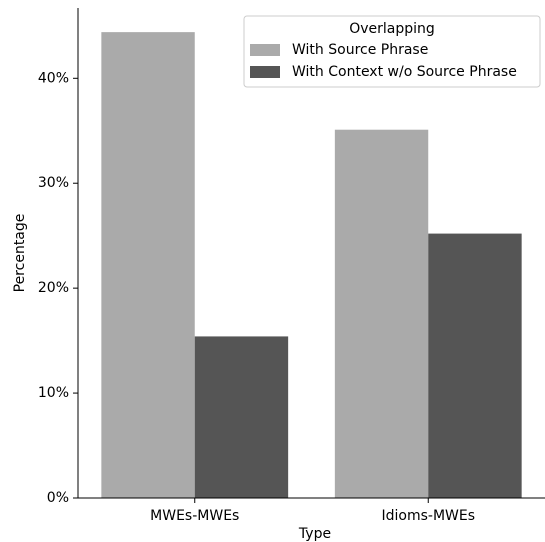 This screenshot has height=542, width=545. I want to click on legend-label: With Context w/o Source Phrase, so click(404, 72).